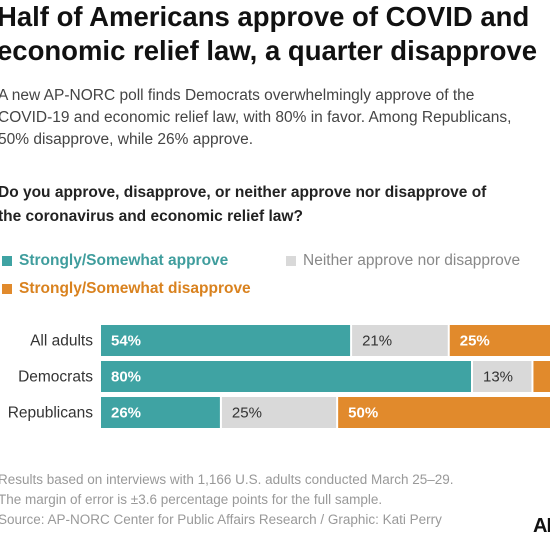 This screenshot has height=550, width=550. Describe the element at coordinates (247, 413) in the screenshot. I see `data-label-neither-republicans: 25%` at that location.